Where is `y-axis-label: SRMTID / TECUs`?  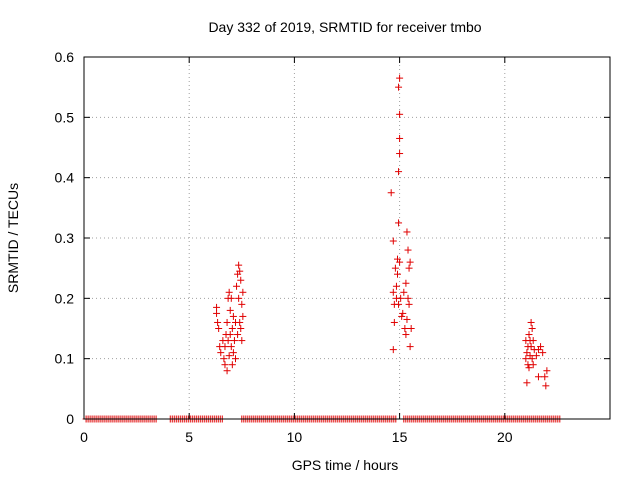
y-axis-label: SRMTID / TECUs is located at coordinates (13, 238).